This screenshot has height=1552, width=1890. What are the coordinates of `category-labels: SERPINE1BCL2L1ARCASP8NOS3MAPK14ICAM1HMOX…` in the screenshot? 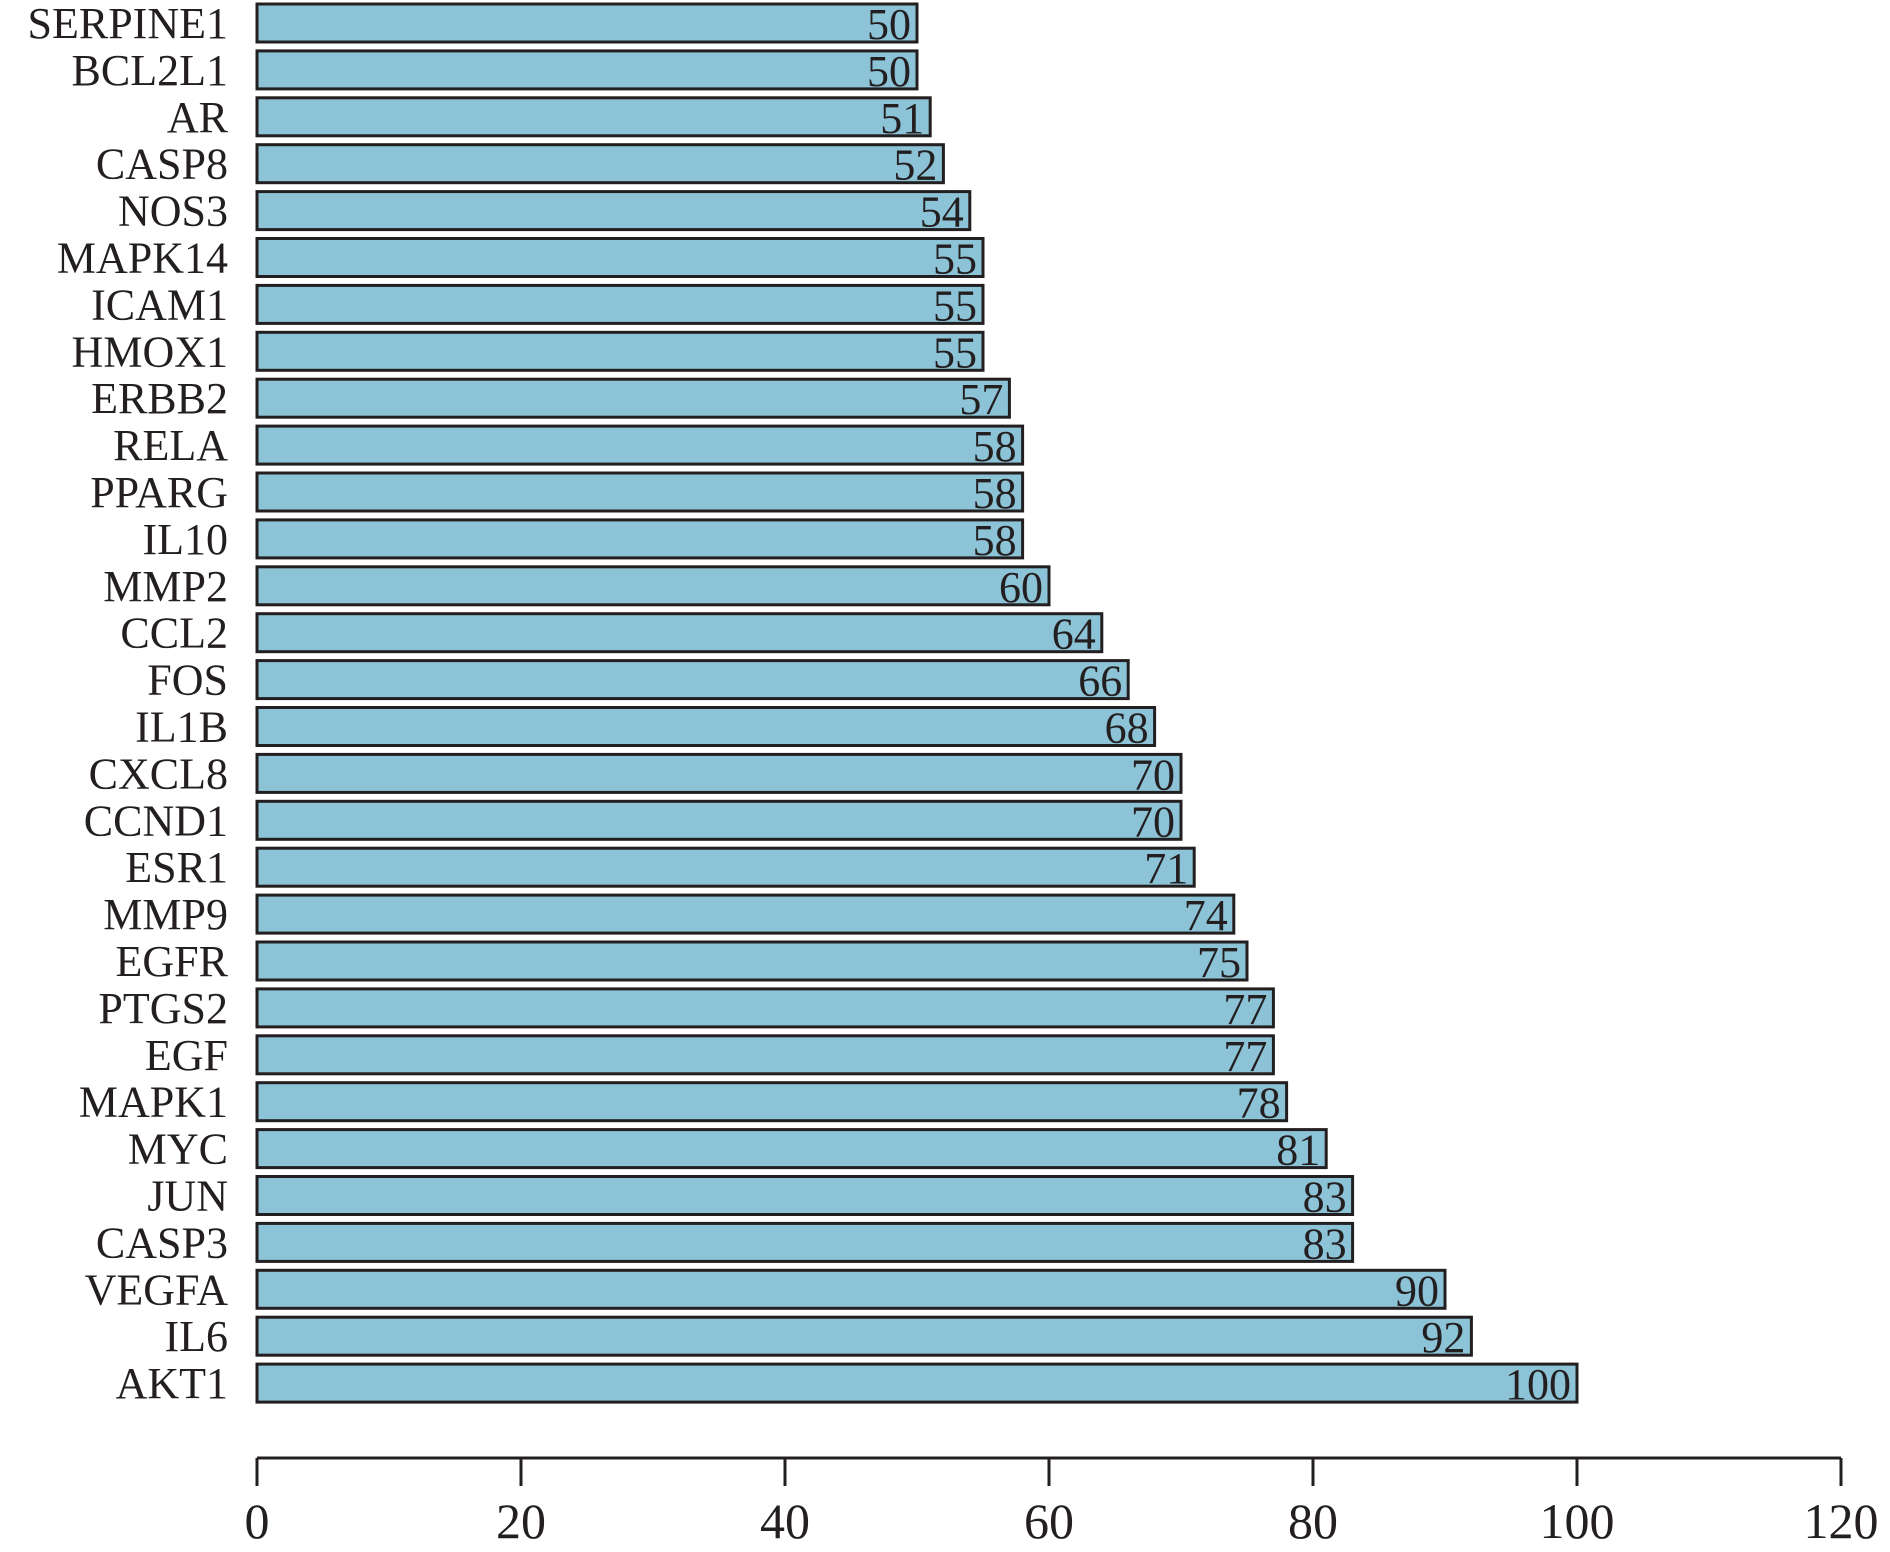 It's located at (128, 704).